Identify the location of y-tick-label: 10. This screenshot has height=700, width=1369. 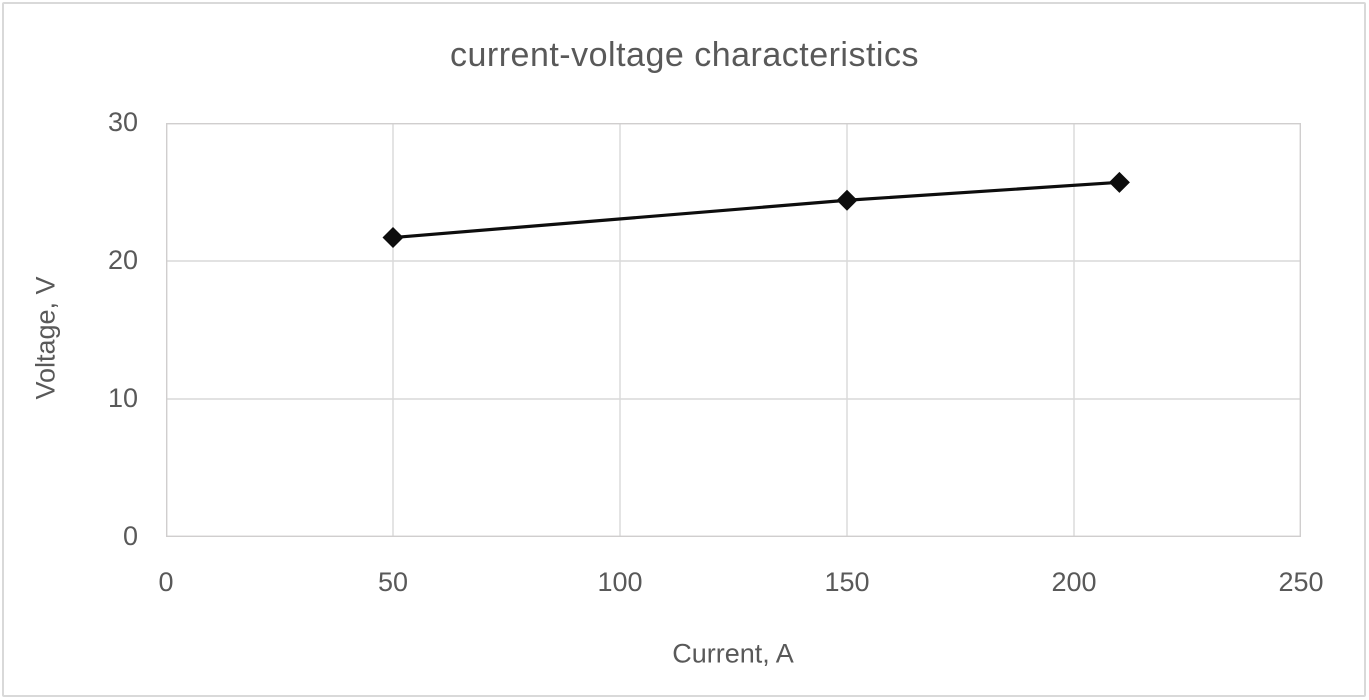
(122, 398).